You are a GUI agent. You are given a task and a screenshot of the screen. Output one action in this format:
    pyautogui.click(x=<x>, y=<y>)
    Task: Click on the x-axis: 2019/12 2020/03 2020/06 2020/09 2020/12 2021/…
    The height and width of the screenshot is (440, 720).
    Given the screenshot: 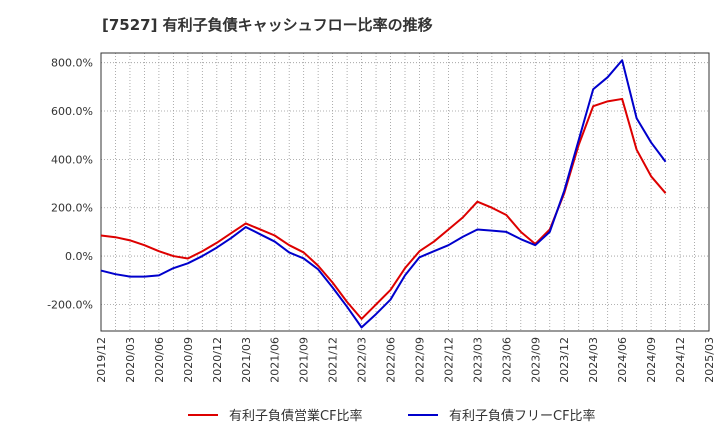 What is the action you would take?
    pyautogui.click(x=405, y=360)
    